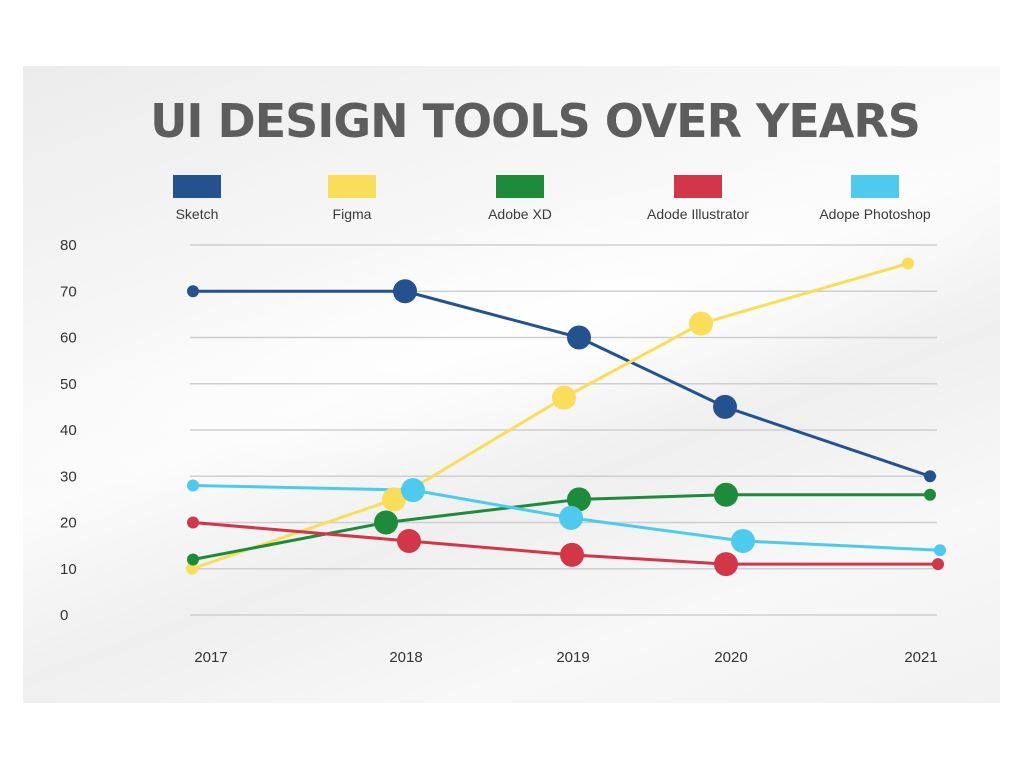  What do you see at coordinates (698, 214) in the screenshot?
I see `legend-label-adode-illustrator: Adode Illustrator` at bounding box center [698, 214].